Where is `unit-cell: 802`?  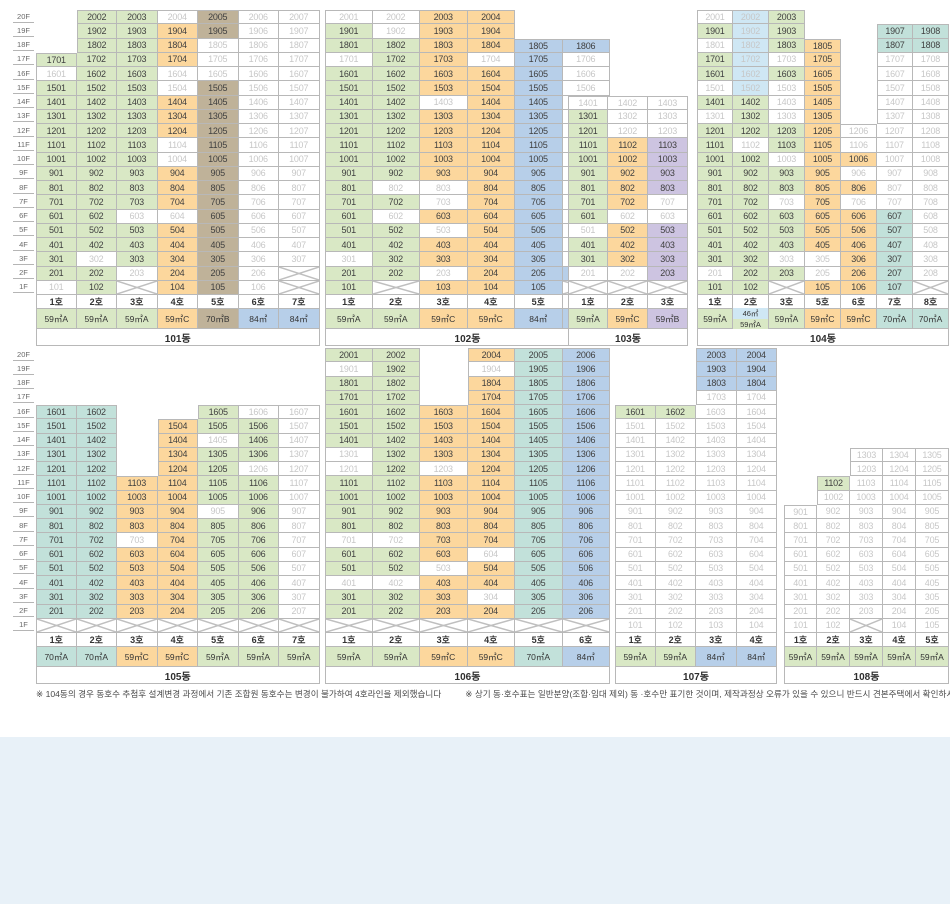
unit-cell: 802 is located at coordinates (396, 526).